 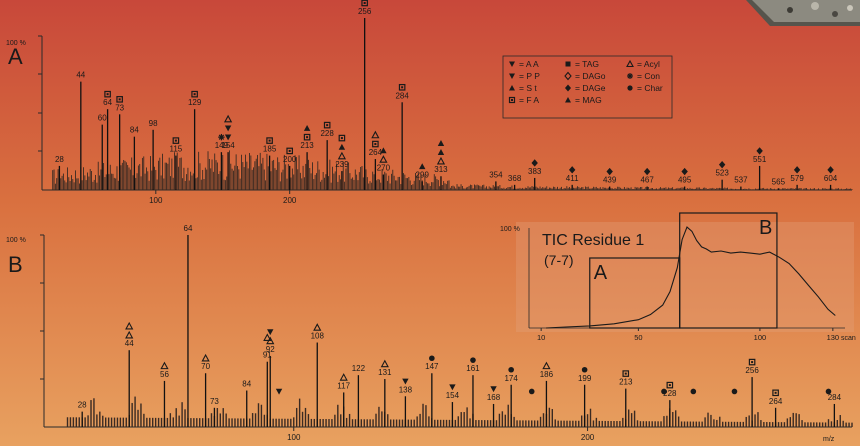 I want to click on legend-box, so click(x=587, y=87).